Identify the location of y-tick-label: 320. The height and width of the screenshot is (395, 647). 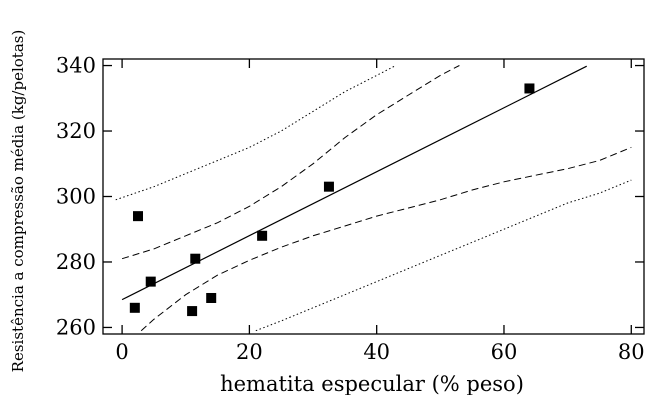
(76, 131).